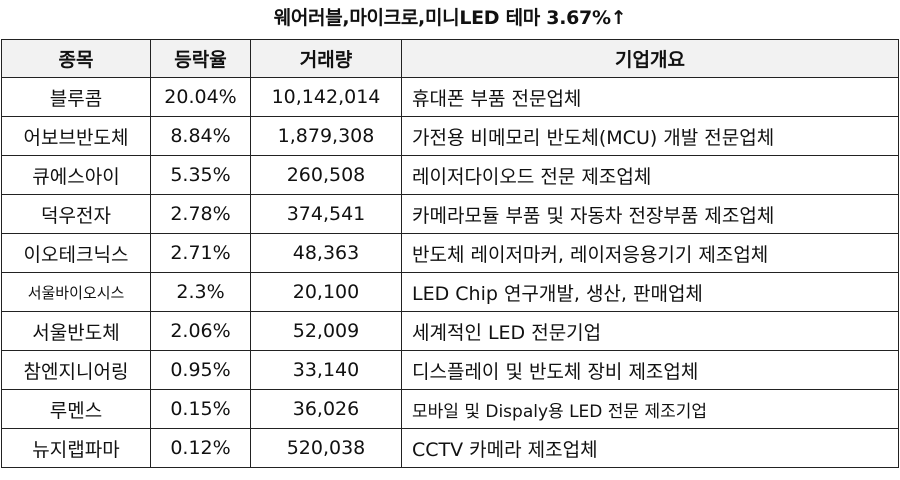 This screenshot has height=480, width=900. What do you see at coordinates (200, 58) in the screenshot?
I see `header-change: 등락율` at bounding box center [200, 58].